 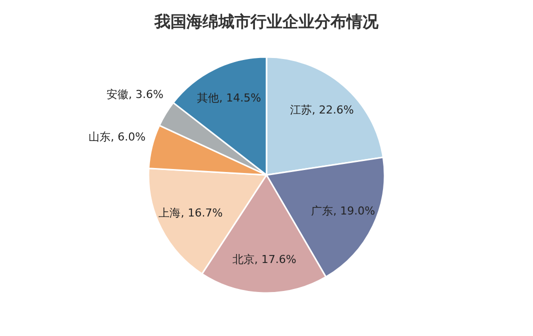 What do you see at coordinates (264, 259) in the screenshot?
I see `slice-label: 北京, 17.6%` at bounding box center [264, 259].